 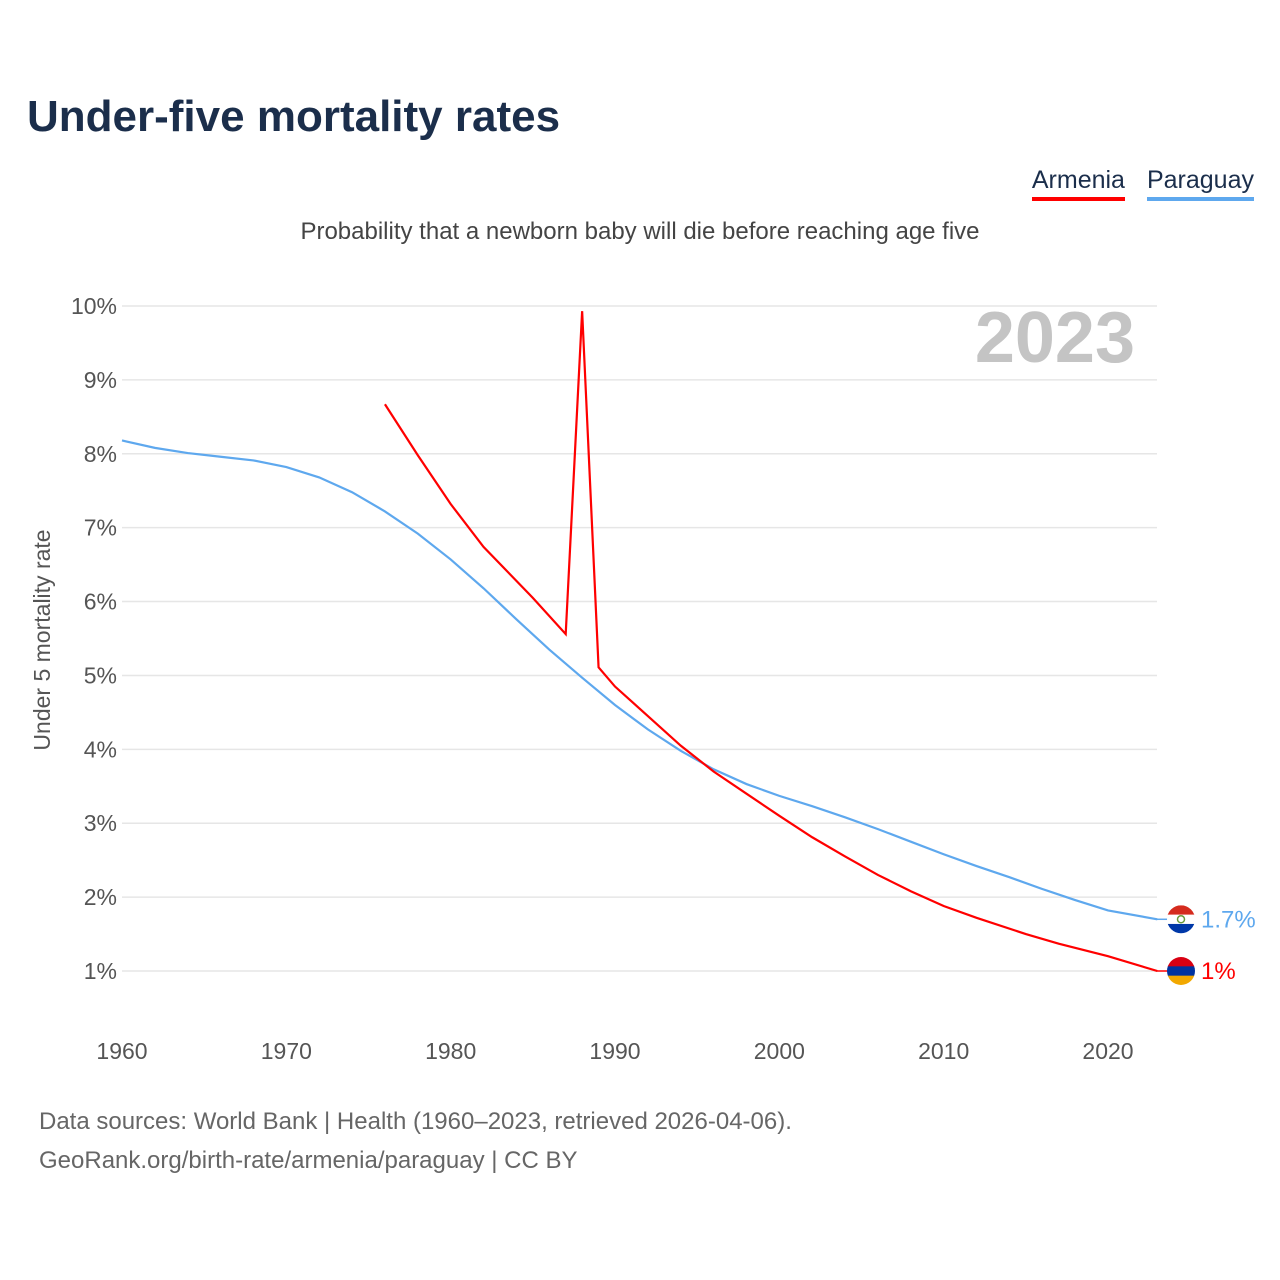 What do you see at coordinates (779, 1051) in the screenshot?
I see `x-tick-label: 2000` at bounding box center [779, 1051].